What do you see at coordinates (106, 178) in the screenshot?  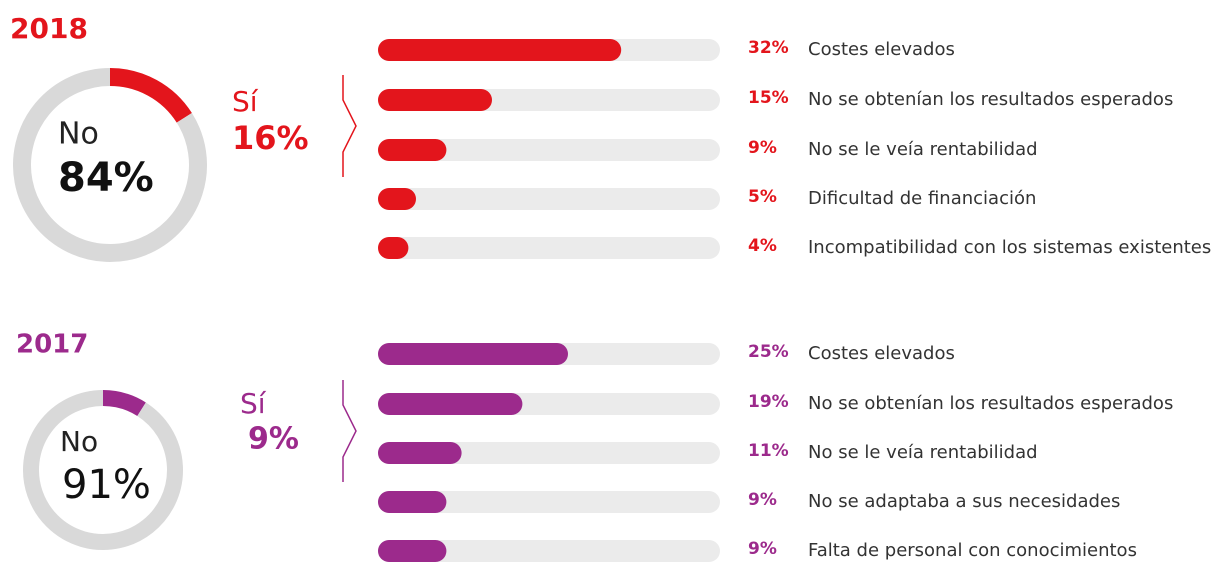 I see `segment-value: 84%` at bounding box center [106, 178].